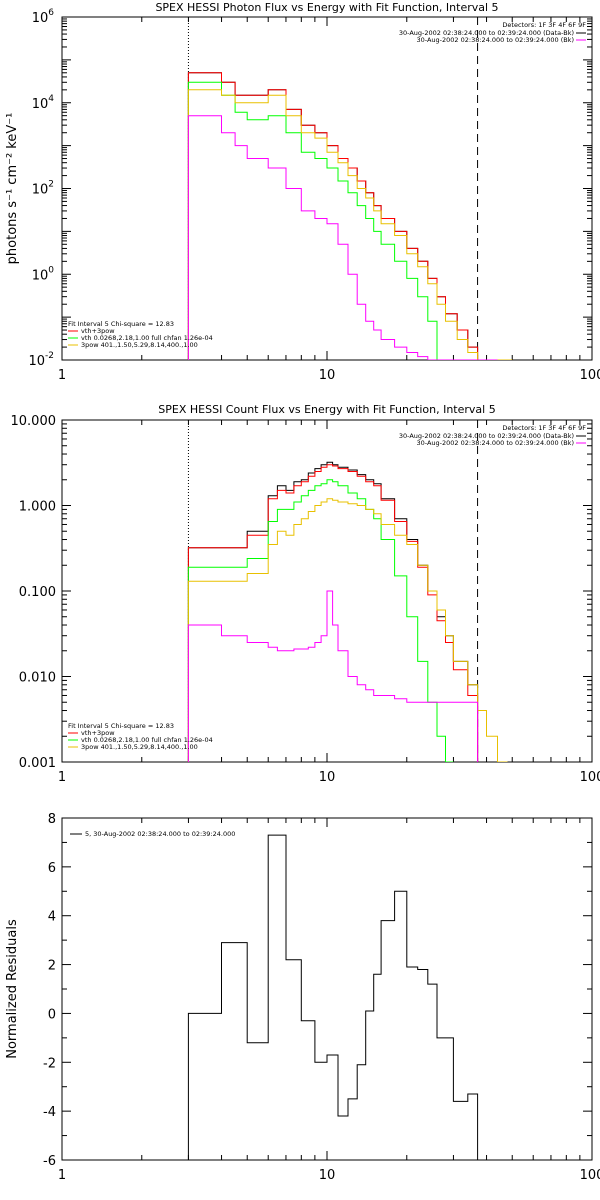 Image resolution: width=600 pixels, height=1200 pixels. I want to click on y-tick-label-exponent: 0, so click(51, 270).